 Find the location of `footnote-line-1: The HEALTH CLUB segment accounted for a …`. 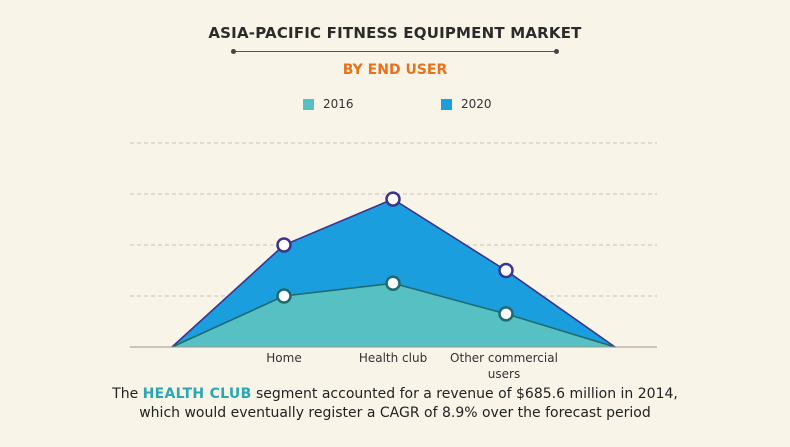

footnote-line-1: The HEALTH CLUB segment accounted for a … is located at coordinates (395, 394).